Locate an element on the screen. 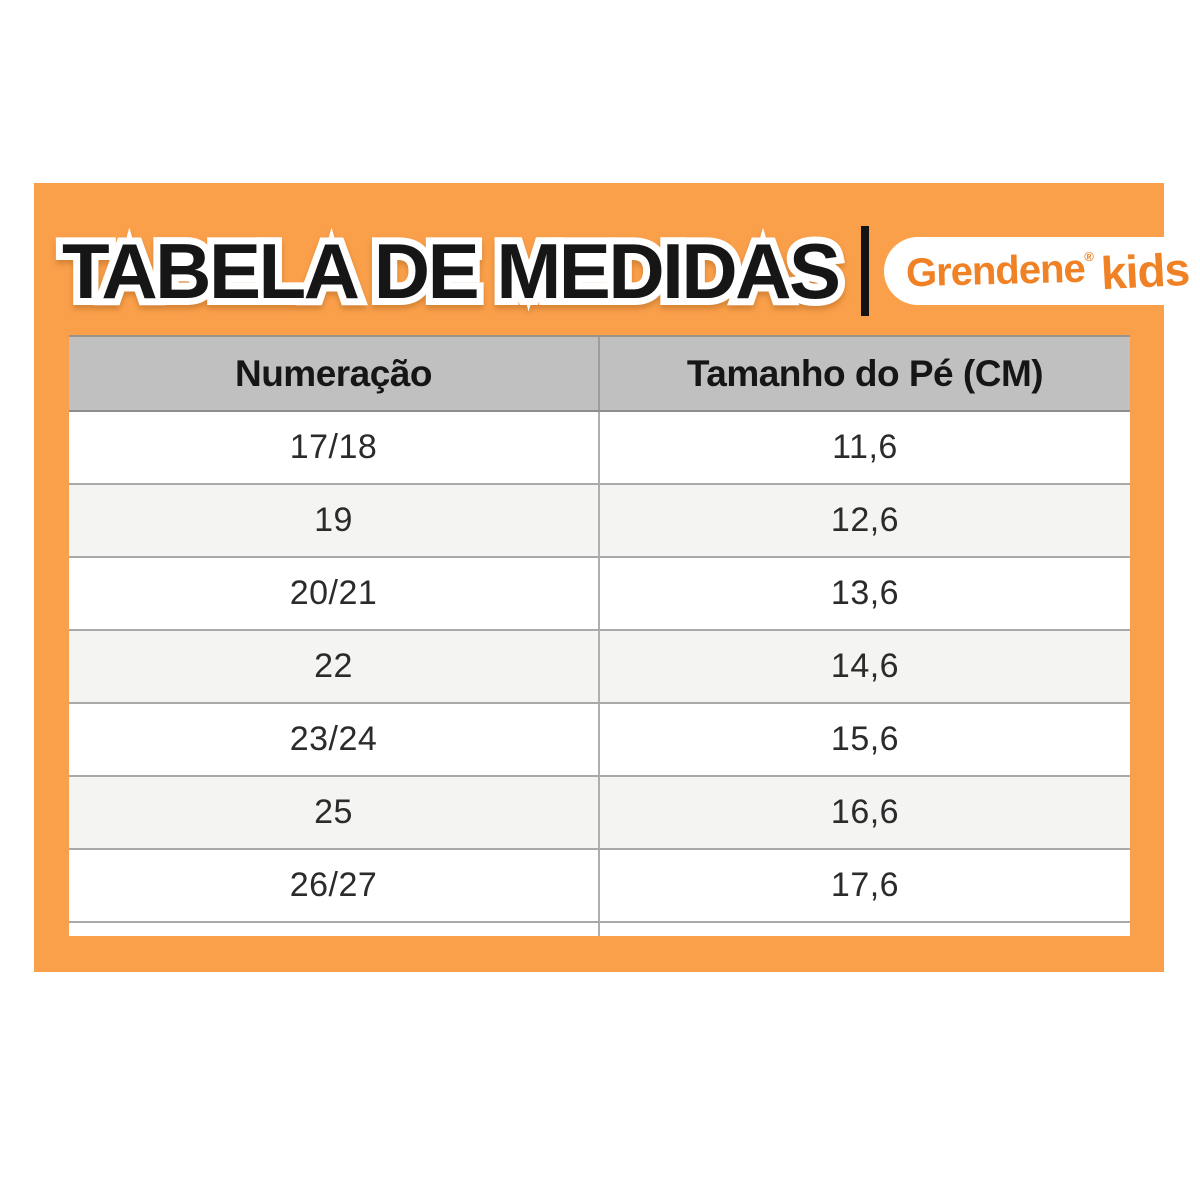 Image resolution: width=1200 pixels, height=1200 pixels. foot-cm-cell: 14,6 is located at coordinates (864, 666).